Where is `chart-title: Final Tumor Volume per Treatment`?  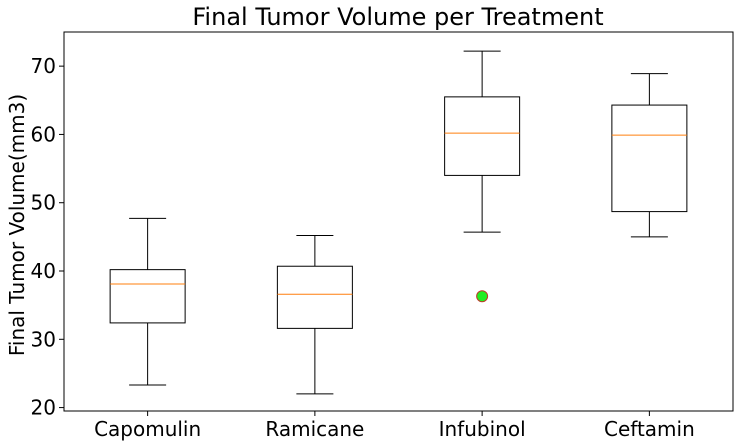 chart-title: Final Tumor Volume per Treatment is located at coordinates (397, 17).